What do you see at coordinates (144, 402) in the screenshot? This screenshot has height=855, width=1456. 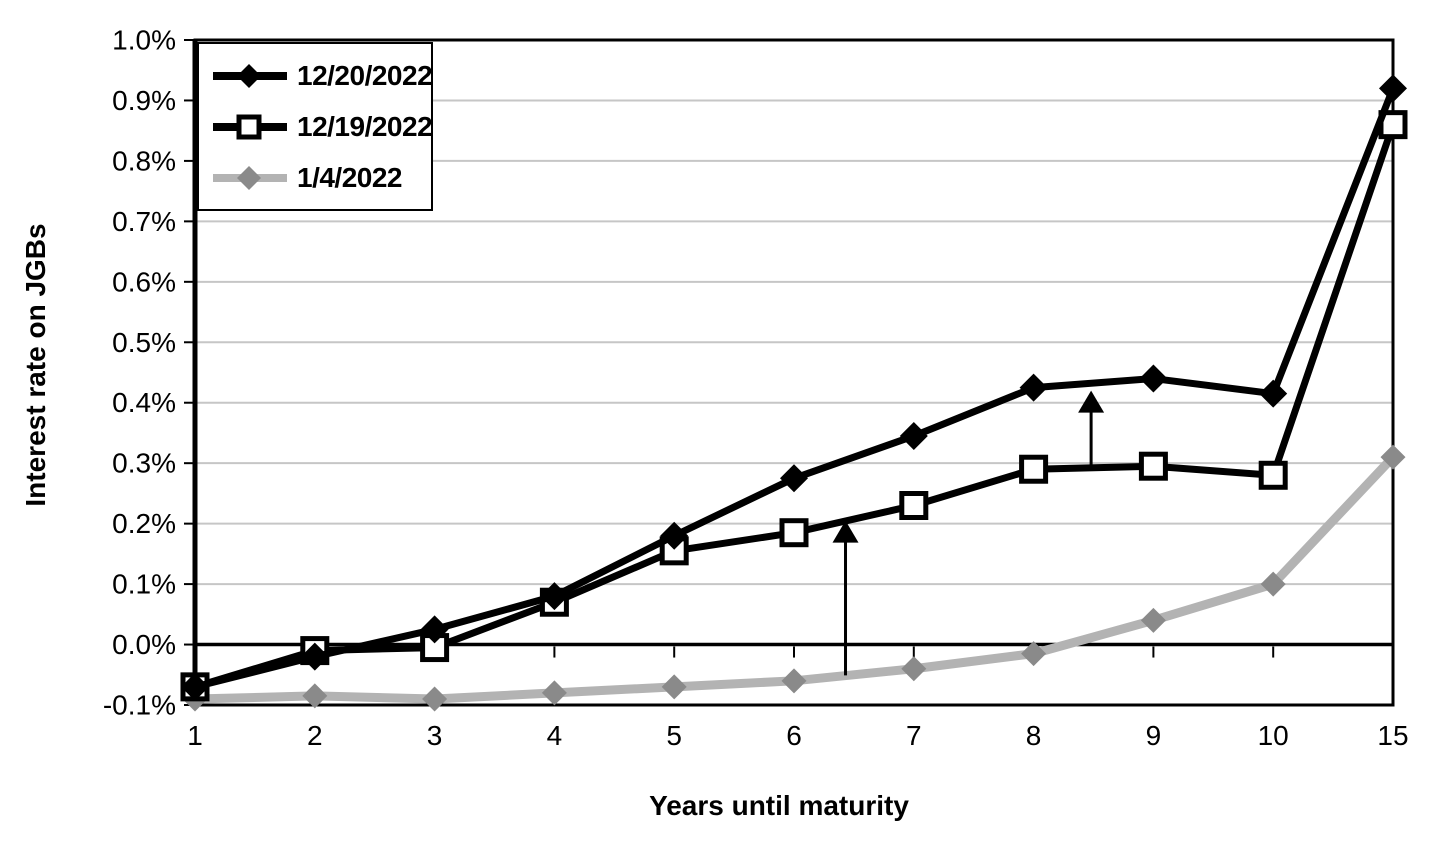 I see `y-tick-label: 0.4%` at bounding box center [144, 402].